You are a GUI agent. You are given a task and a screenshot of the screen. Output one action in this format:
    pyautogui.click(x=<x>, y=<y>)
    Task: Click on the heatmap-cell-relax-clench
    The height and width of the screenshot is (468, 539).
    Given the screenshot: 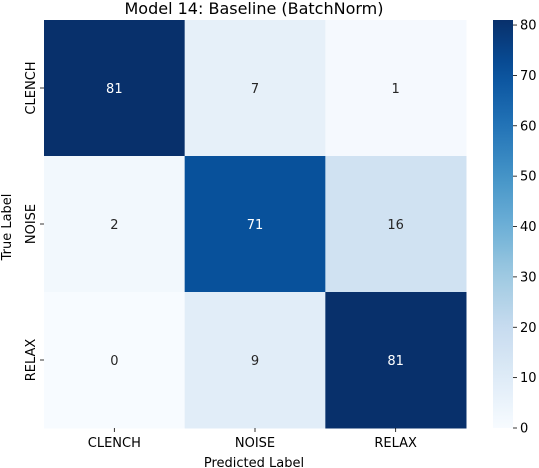 What is the action you would take?
    pyautogui.click(x=115, y=360)
    